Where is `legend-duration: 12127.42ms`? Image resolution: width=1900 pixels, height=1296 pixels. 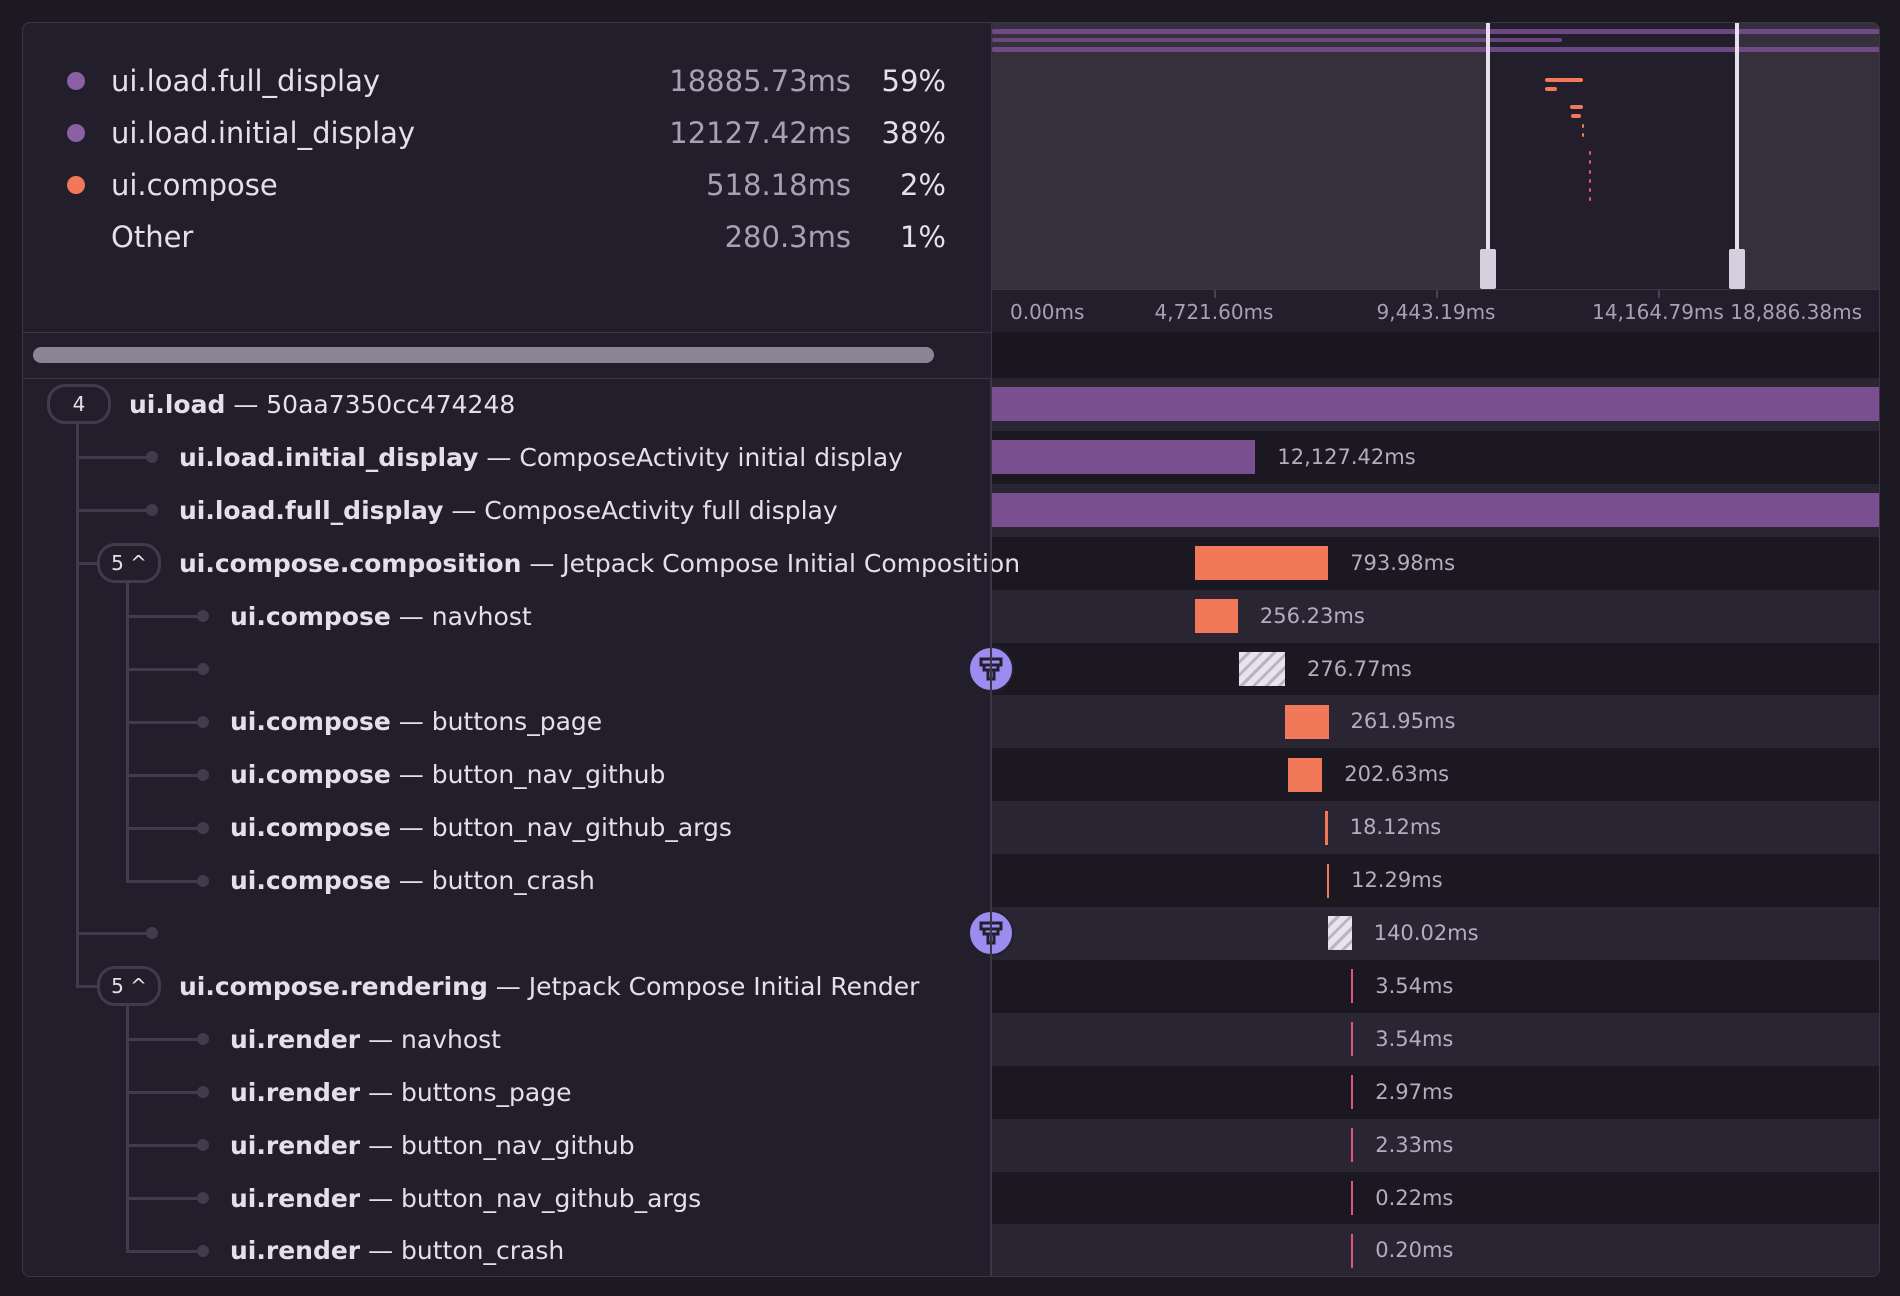 legend-duration: 12127.42ms is located at coordinates (760, 133).